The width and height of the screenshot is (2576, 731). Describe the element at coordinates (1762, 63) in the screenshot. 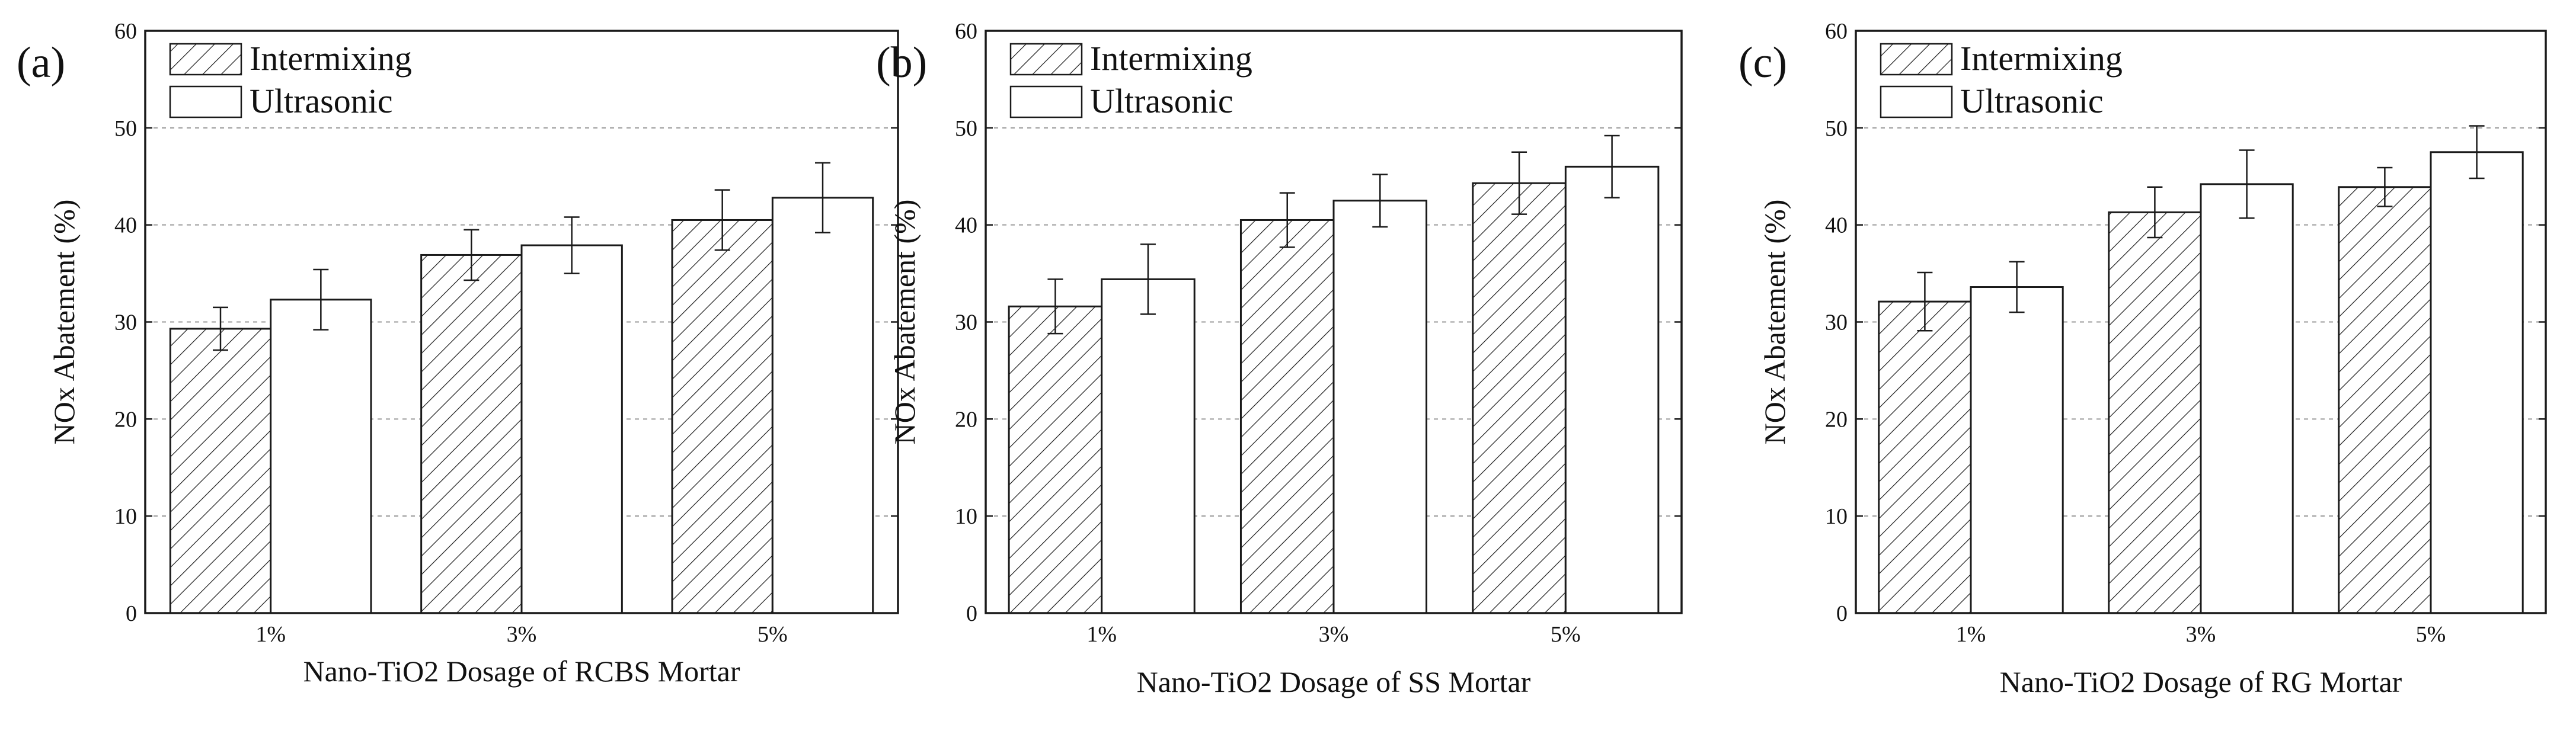

I see `panel-label: (c)` at that location.